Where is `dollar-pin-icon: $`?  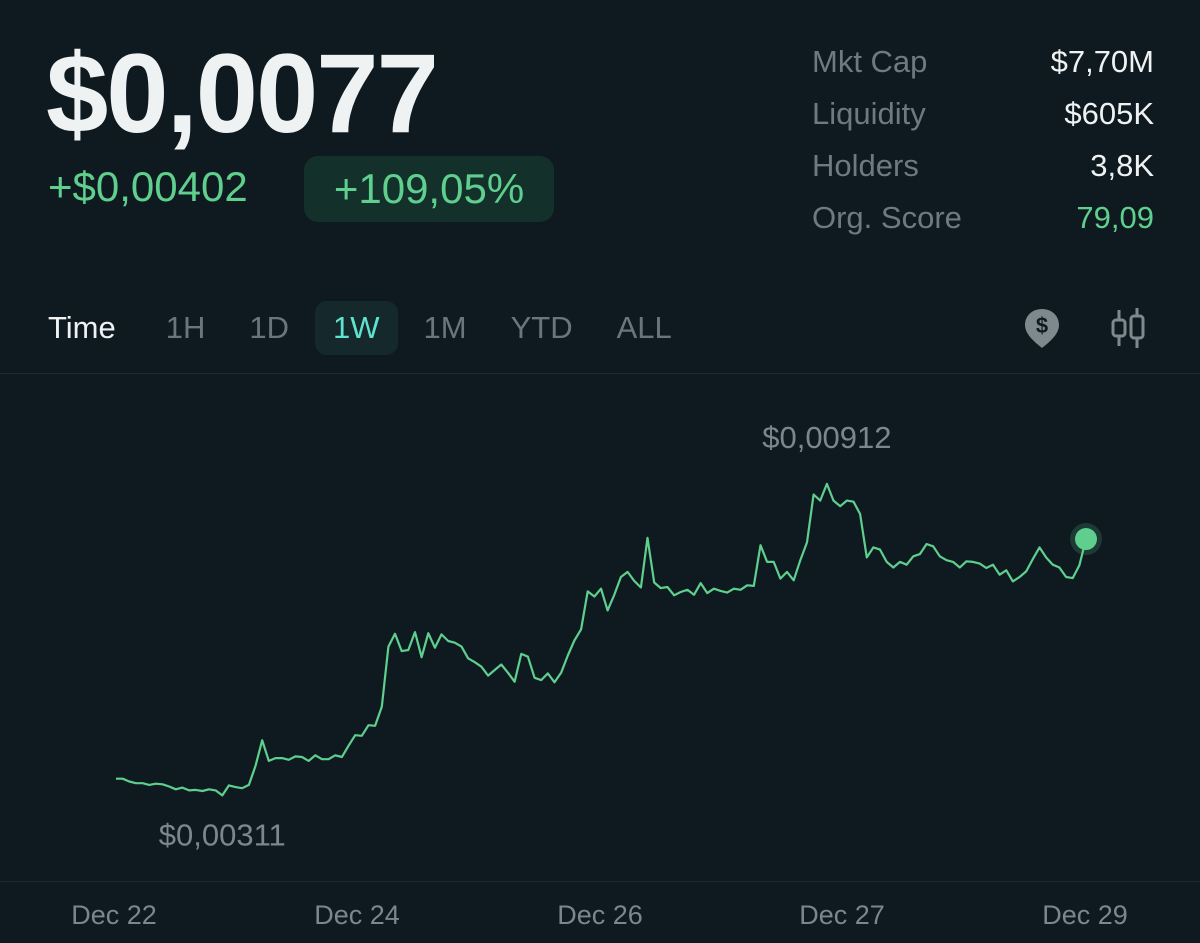
dollar-pin-icon: $ is located at coordinates (1042, 328).